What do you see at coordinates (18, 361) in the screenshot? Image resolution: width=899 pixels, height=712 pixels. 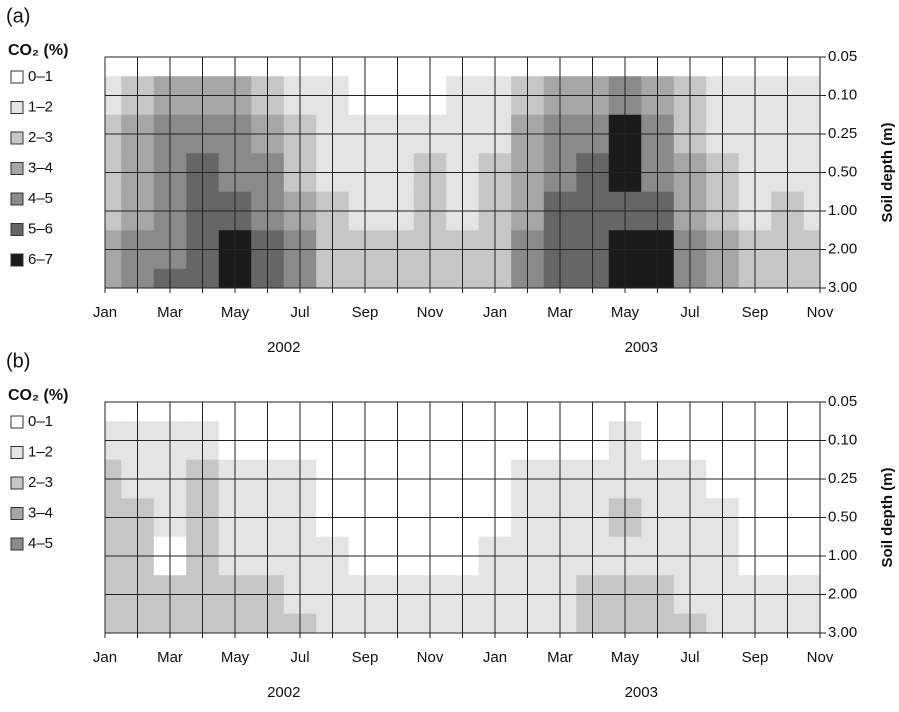 I see `panel-label: (b)` at bounding box center [18, 361].